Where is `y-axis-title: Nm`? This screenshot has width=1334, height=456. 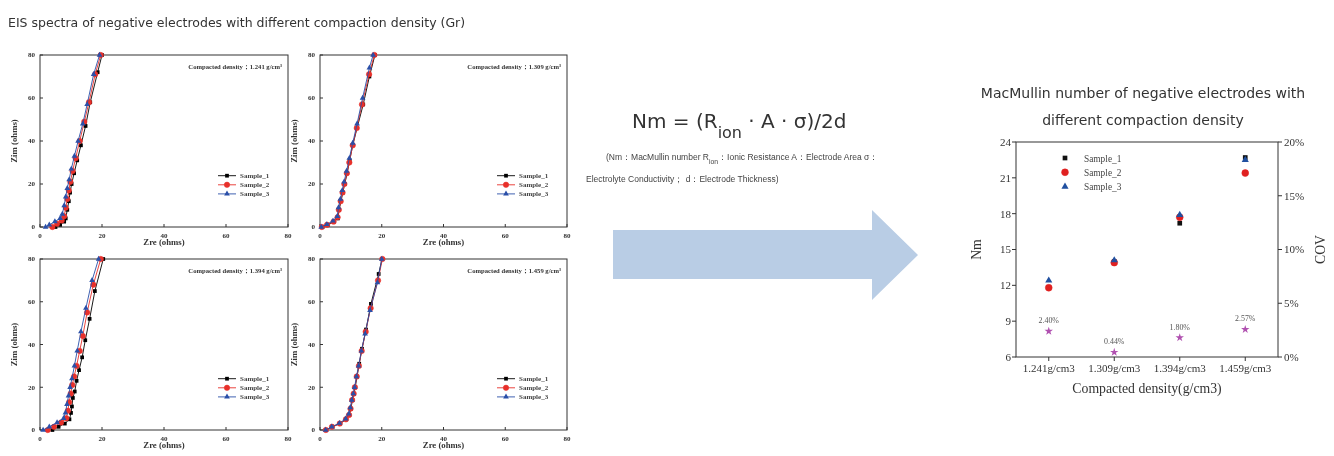 y-axis-title: Nm is located at coordinates (976, 249).